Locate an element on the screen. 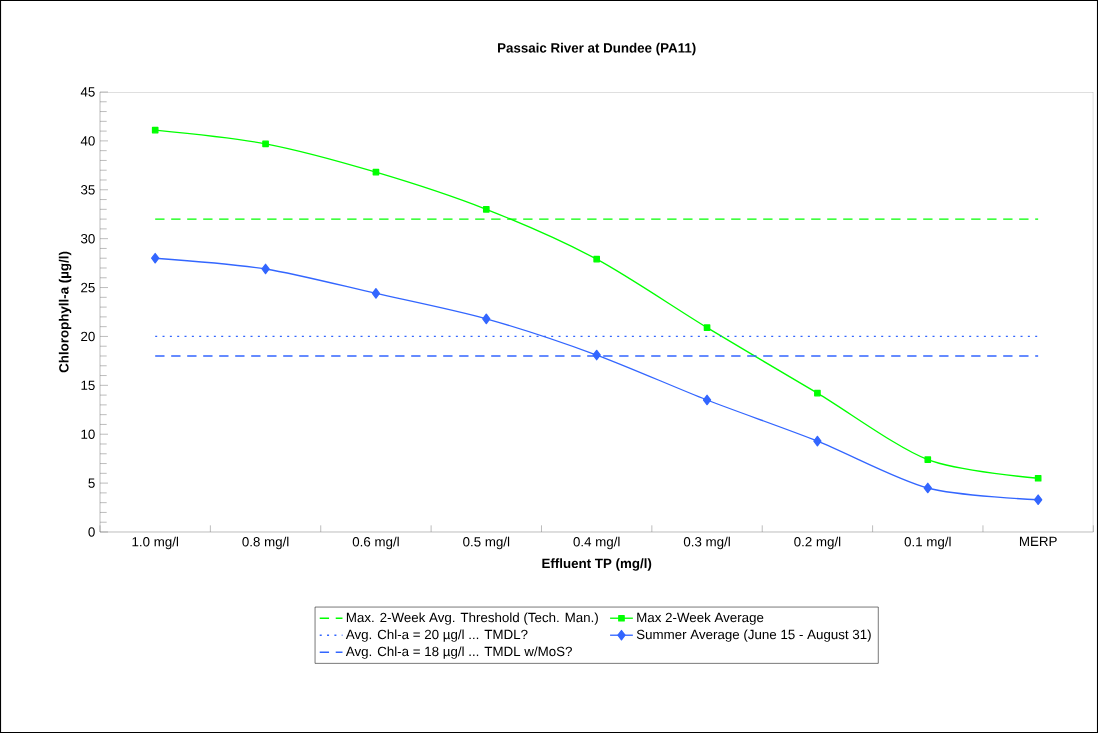 This screenshot has width=1098, height=733. x-tick-label: 0.4 mg/l is located at coordinates (596, 543).